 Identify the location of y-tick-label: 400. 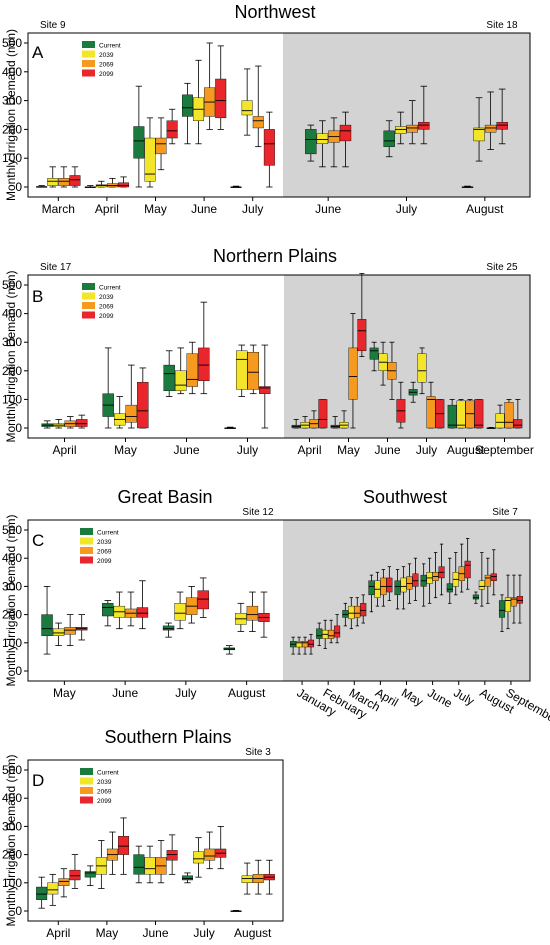
(12, 558).